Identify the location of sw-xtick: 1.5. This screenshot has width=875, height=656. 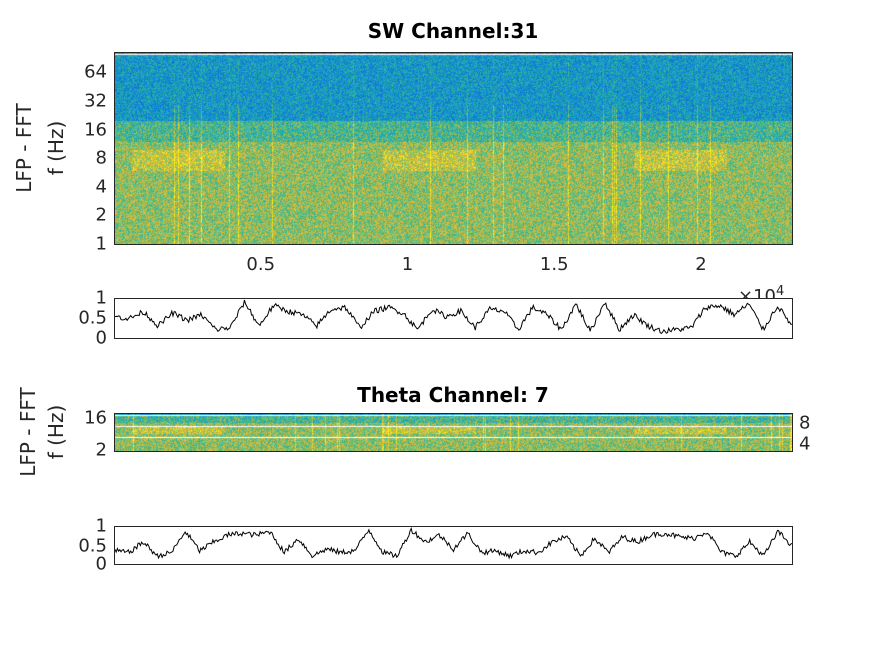
(554, 264).